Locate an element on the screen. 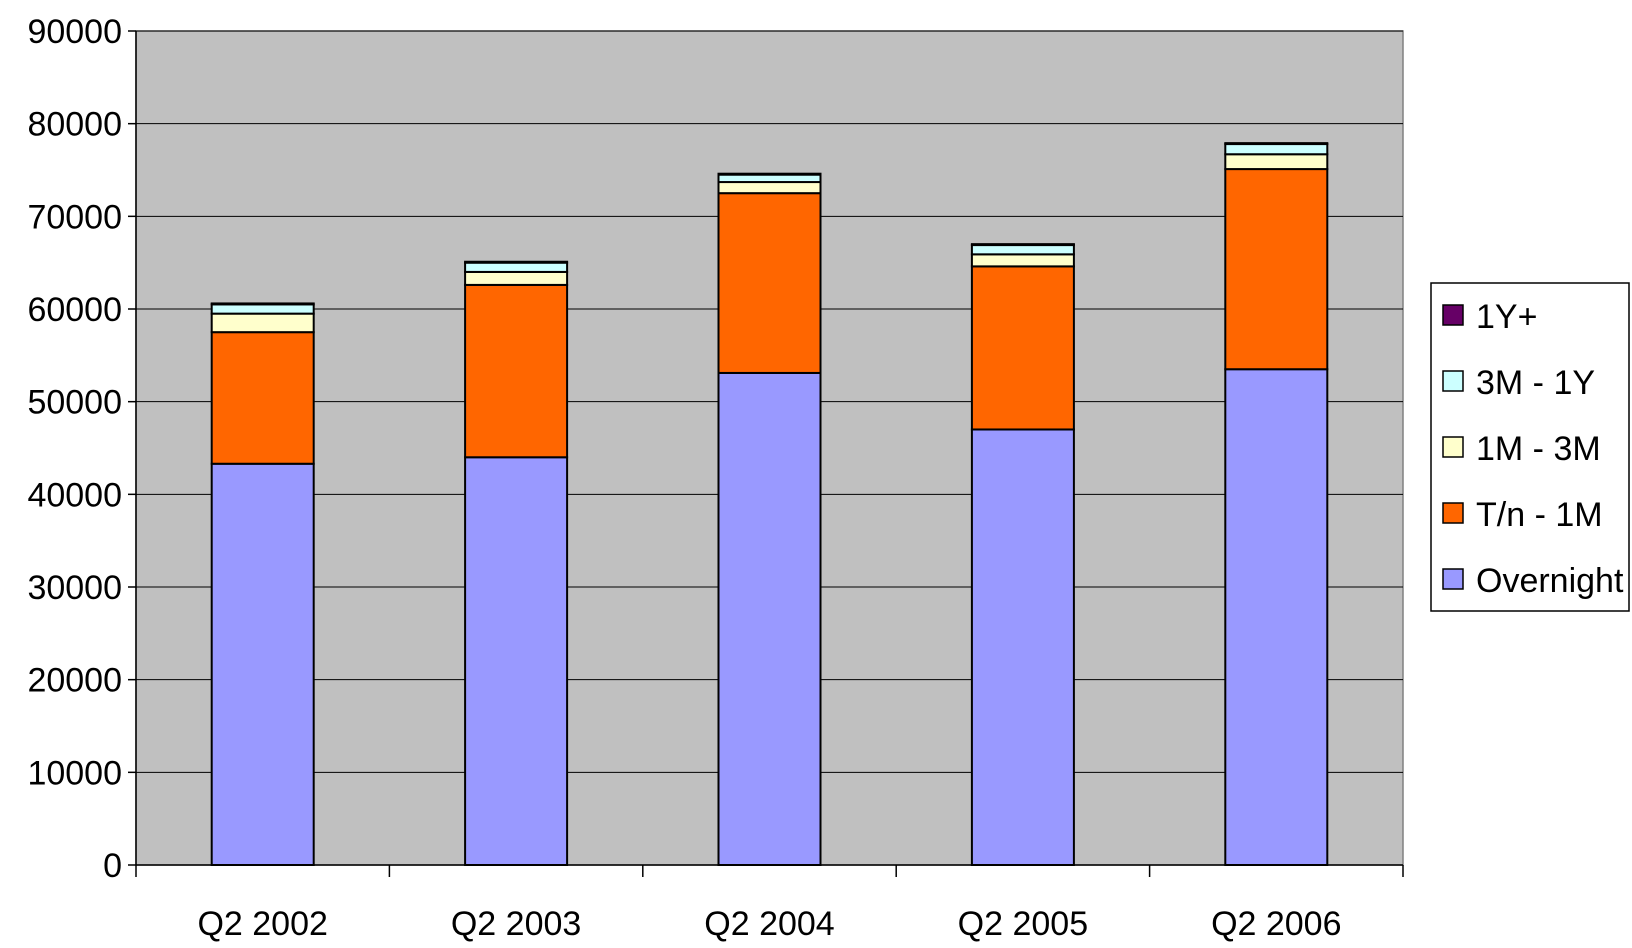  legend: 1Y+ 3M - 1Y 1M - 3M T/n - 1M Overnight is located at coordinates (1530, 447).